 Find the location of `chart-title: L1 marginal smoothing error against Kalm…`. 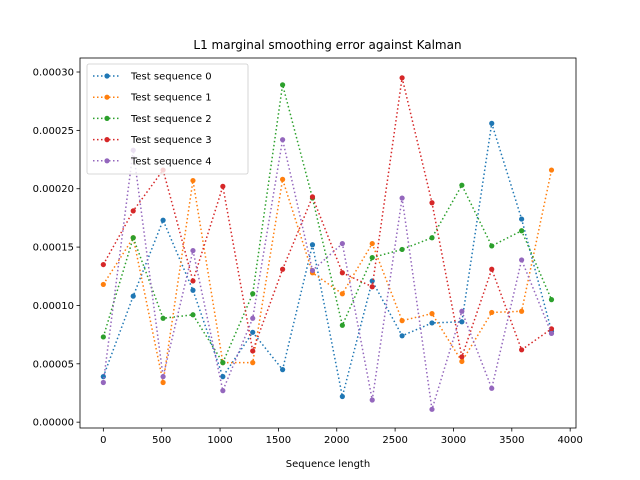

chart-title: L1 marginal smoothing error against Kalm… is located at coordinates (327, 45).